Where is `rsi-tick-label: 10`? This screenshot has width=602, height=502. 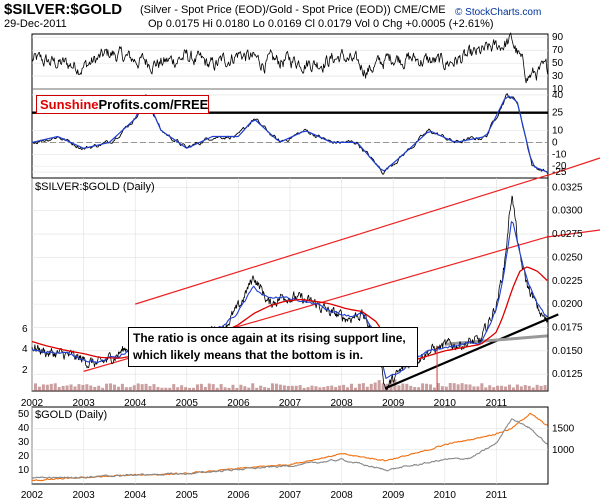
rsi-tick-label: 10 is located at coordinates (558, 89).